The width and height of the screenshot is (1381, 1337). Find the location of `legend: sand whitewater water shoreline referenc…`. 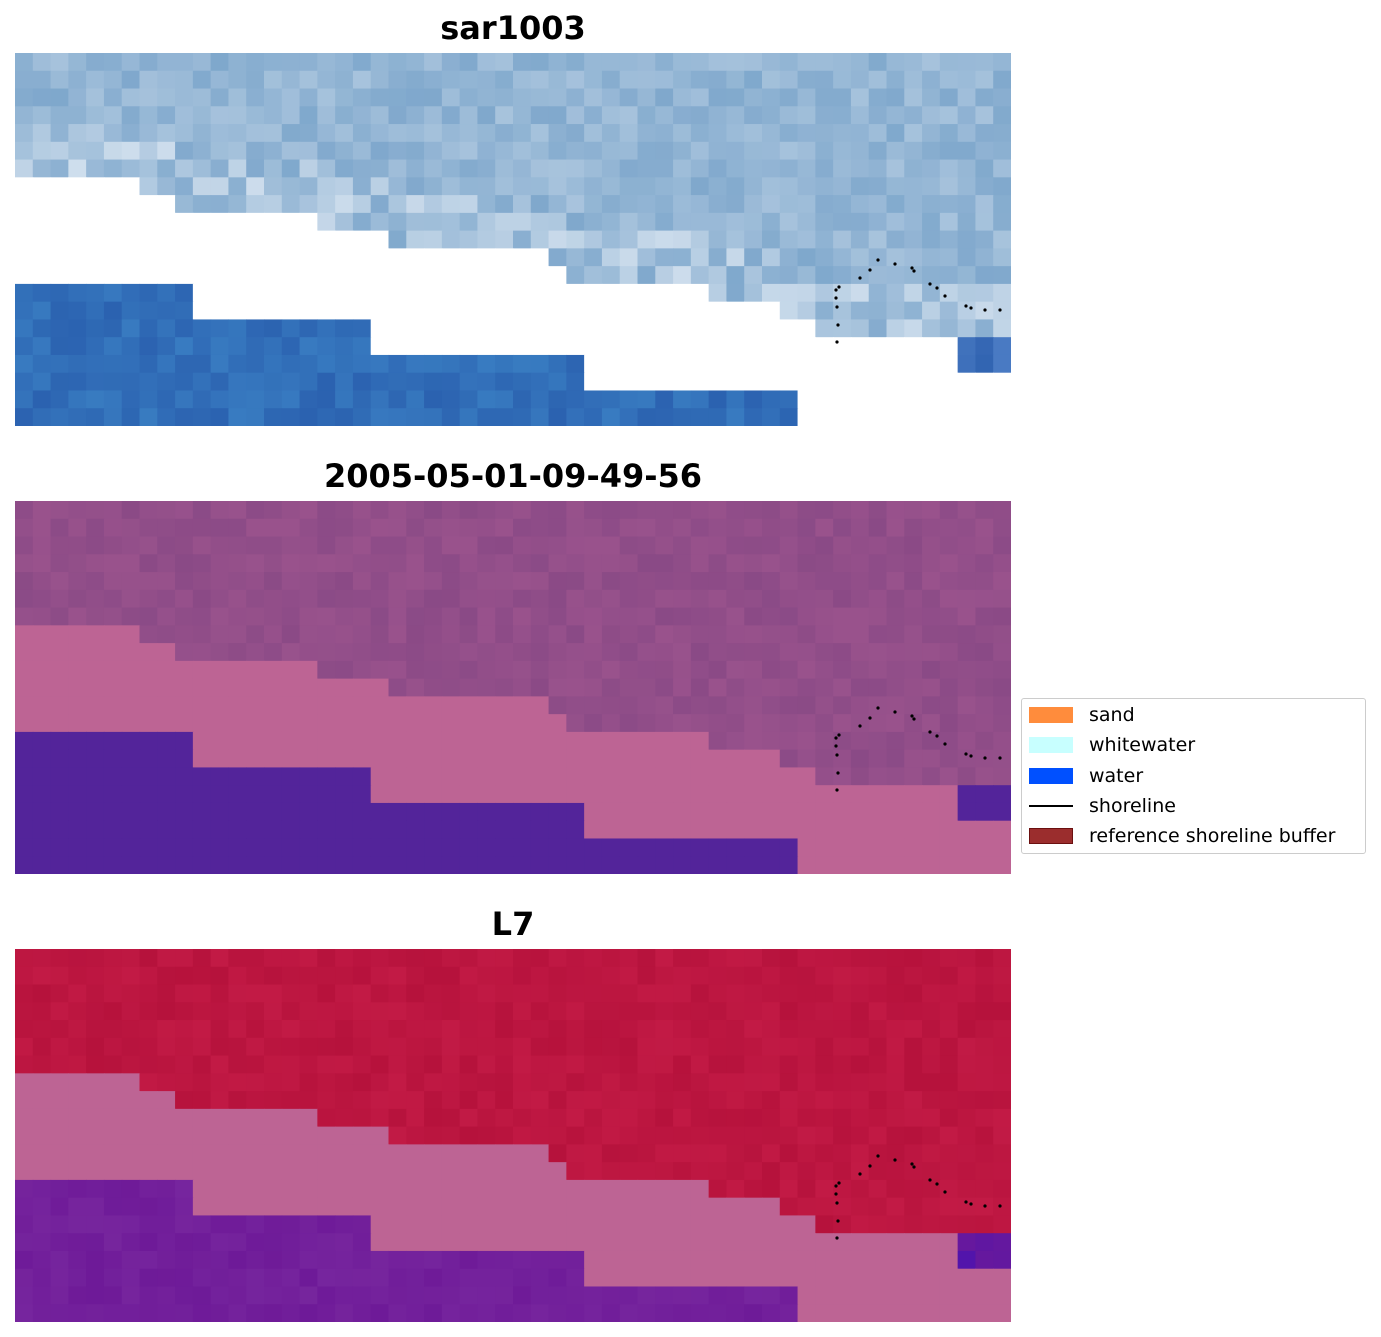

legend: sand whitewater water shoreline referenc… is located at coordinates (1193, 776).